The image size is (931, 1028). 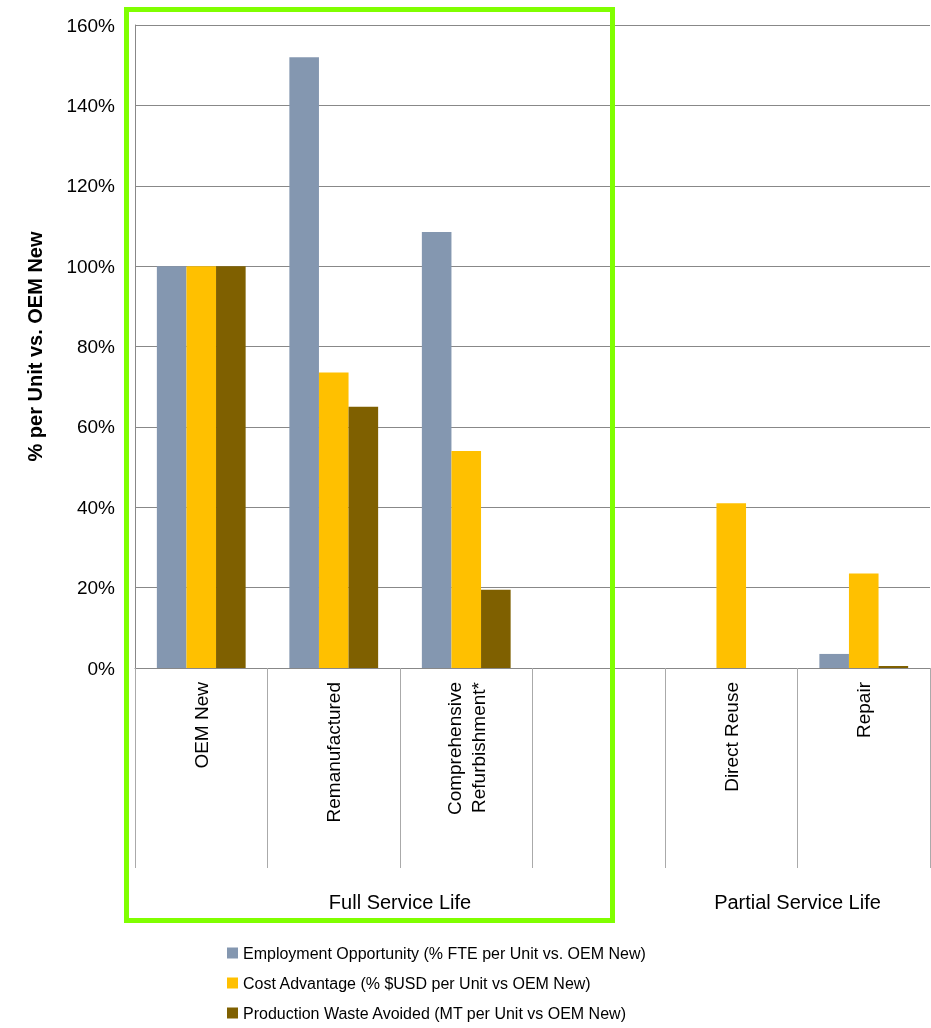 I want to click on legend-label: Production Waste Avoided (MT per Unit vs OEM New), so click(x=434, y=1013).